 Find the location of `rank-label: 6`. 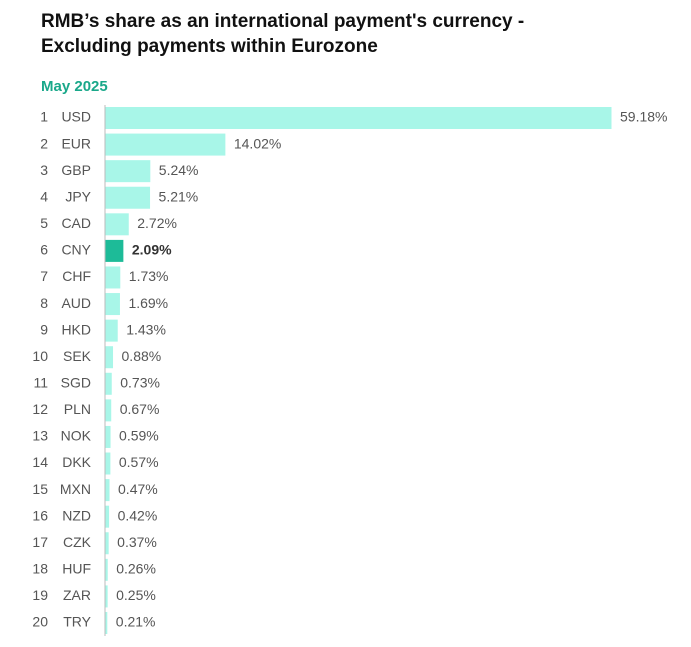

rank-label: 6 is located at coordinates (44, 250).